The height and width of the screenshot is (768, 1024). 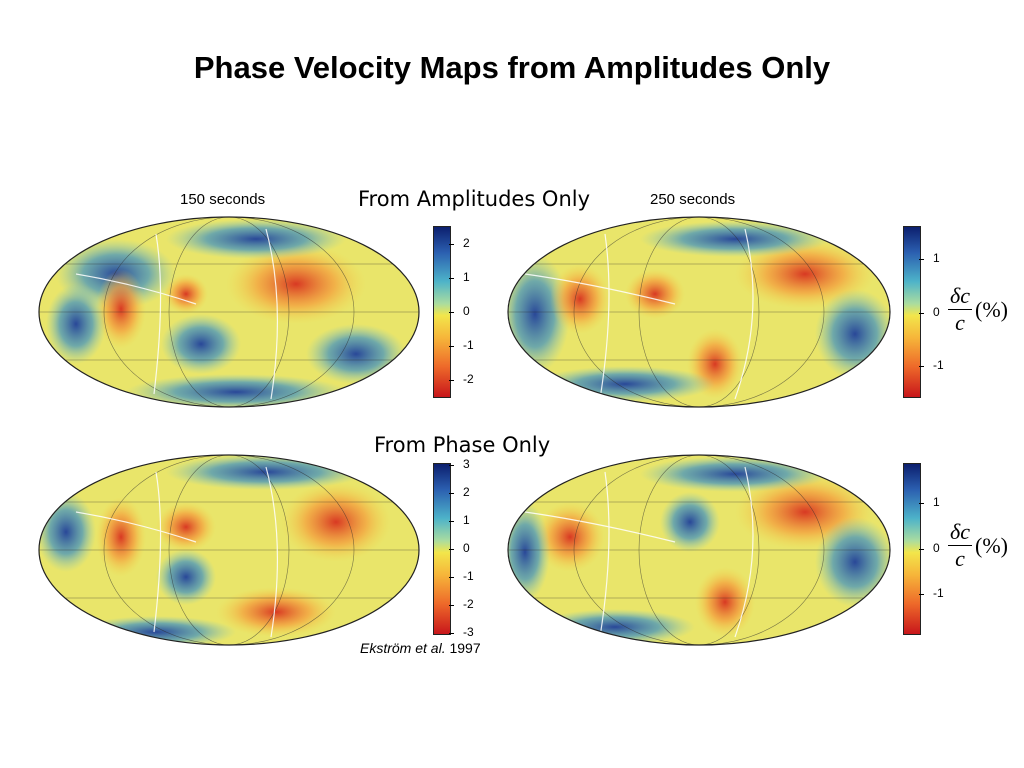 I want to click on citation-authors: Ekström et al., so click(x=403, y=648).